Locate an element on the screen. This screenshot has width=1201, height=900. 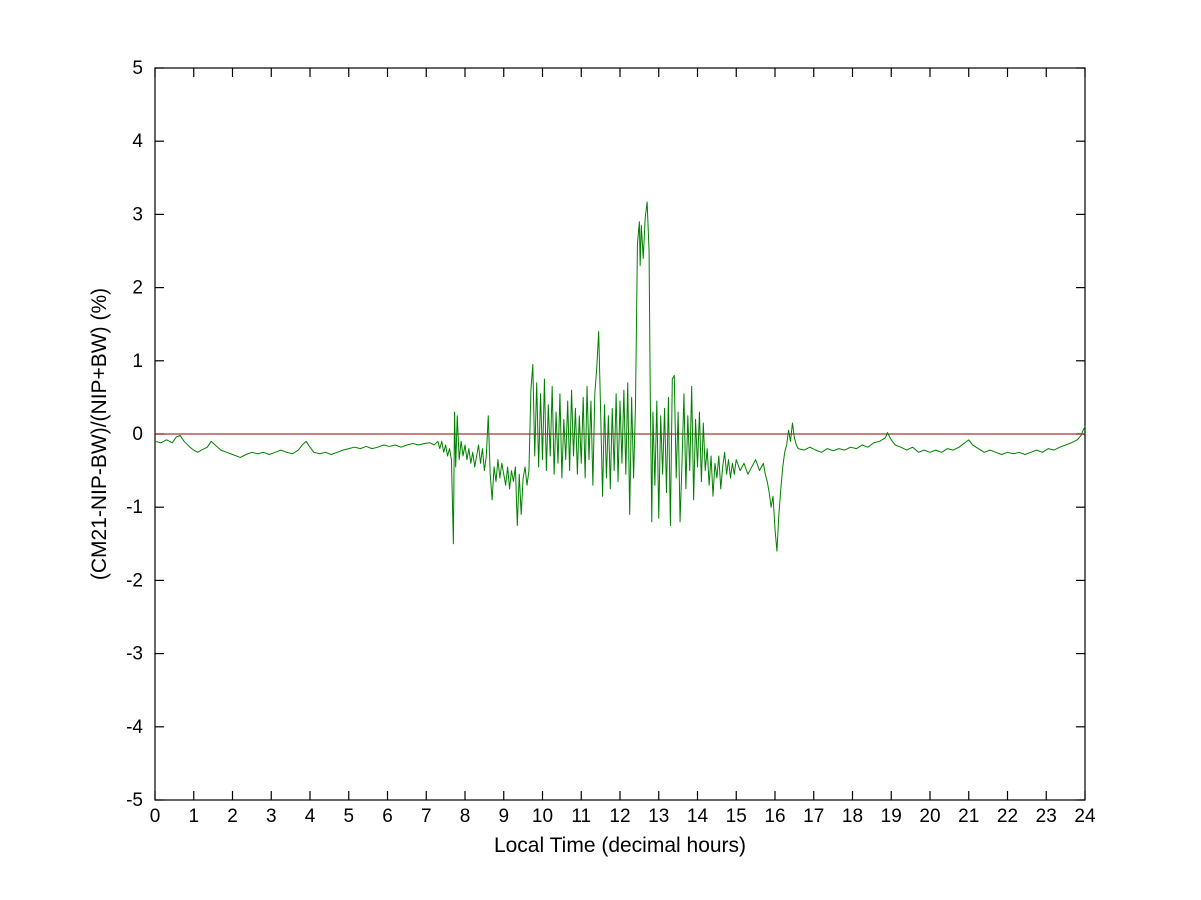
y-tick-label: -1 is located at coordinates (134, 507).